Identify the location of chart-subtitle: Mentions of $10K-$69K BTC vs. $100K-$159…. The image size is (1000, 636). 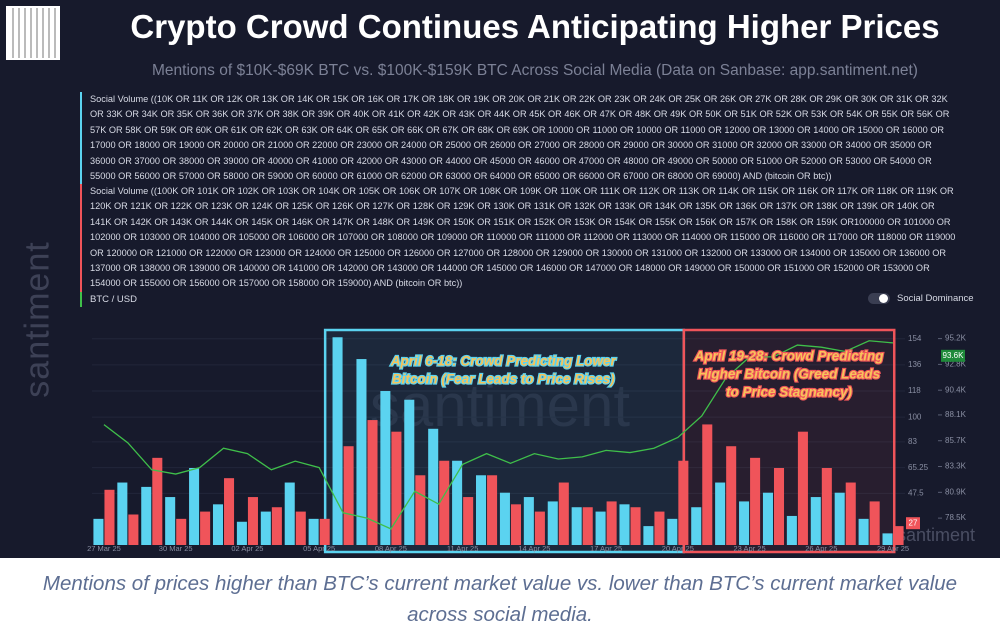
(535, 70).